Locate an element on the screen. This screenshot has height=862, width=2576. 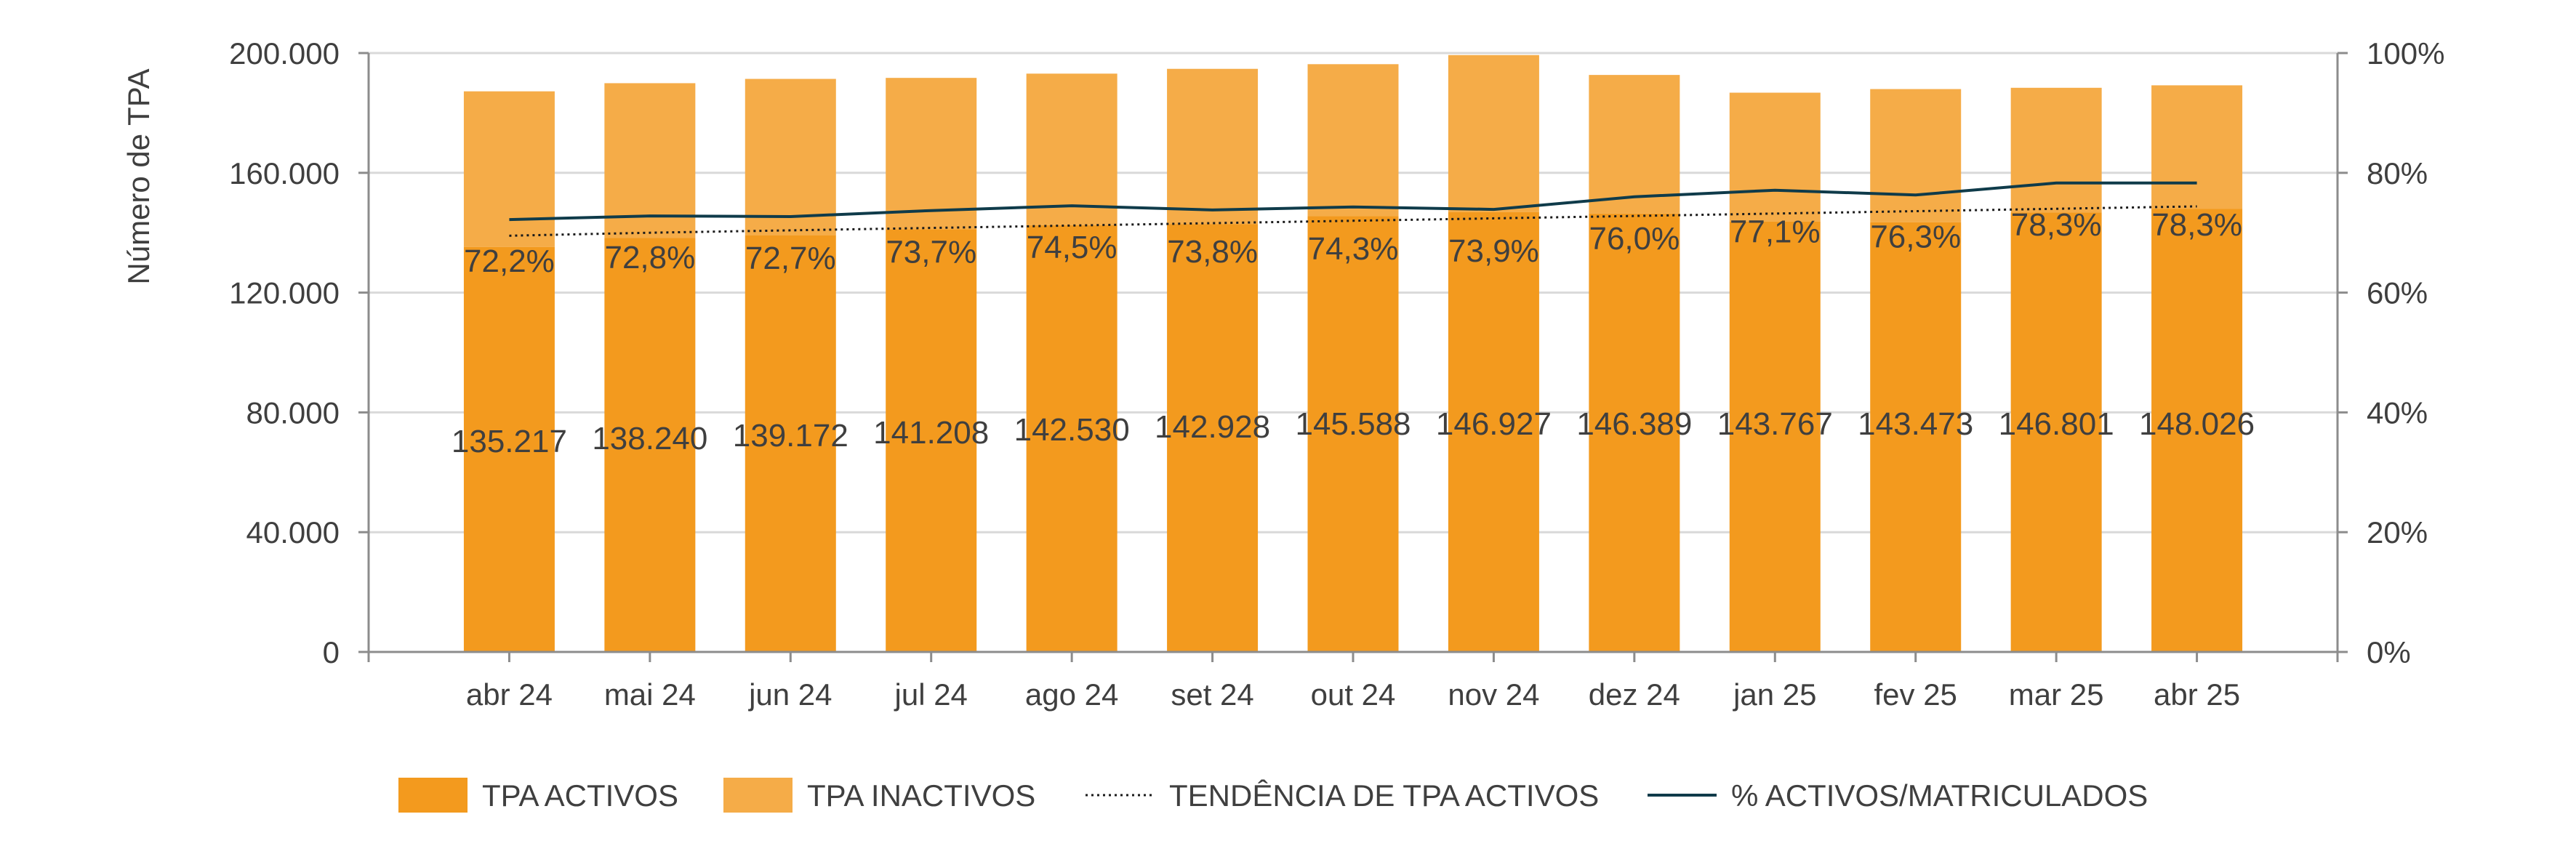
percent-data-label: 73,9% is located at coordinates (1494, 251).